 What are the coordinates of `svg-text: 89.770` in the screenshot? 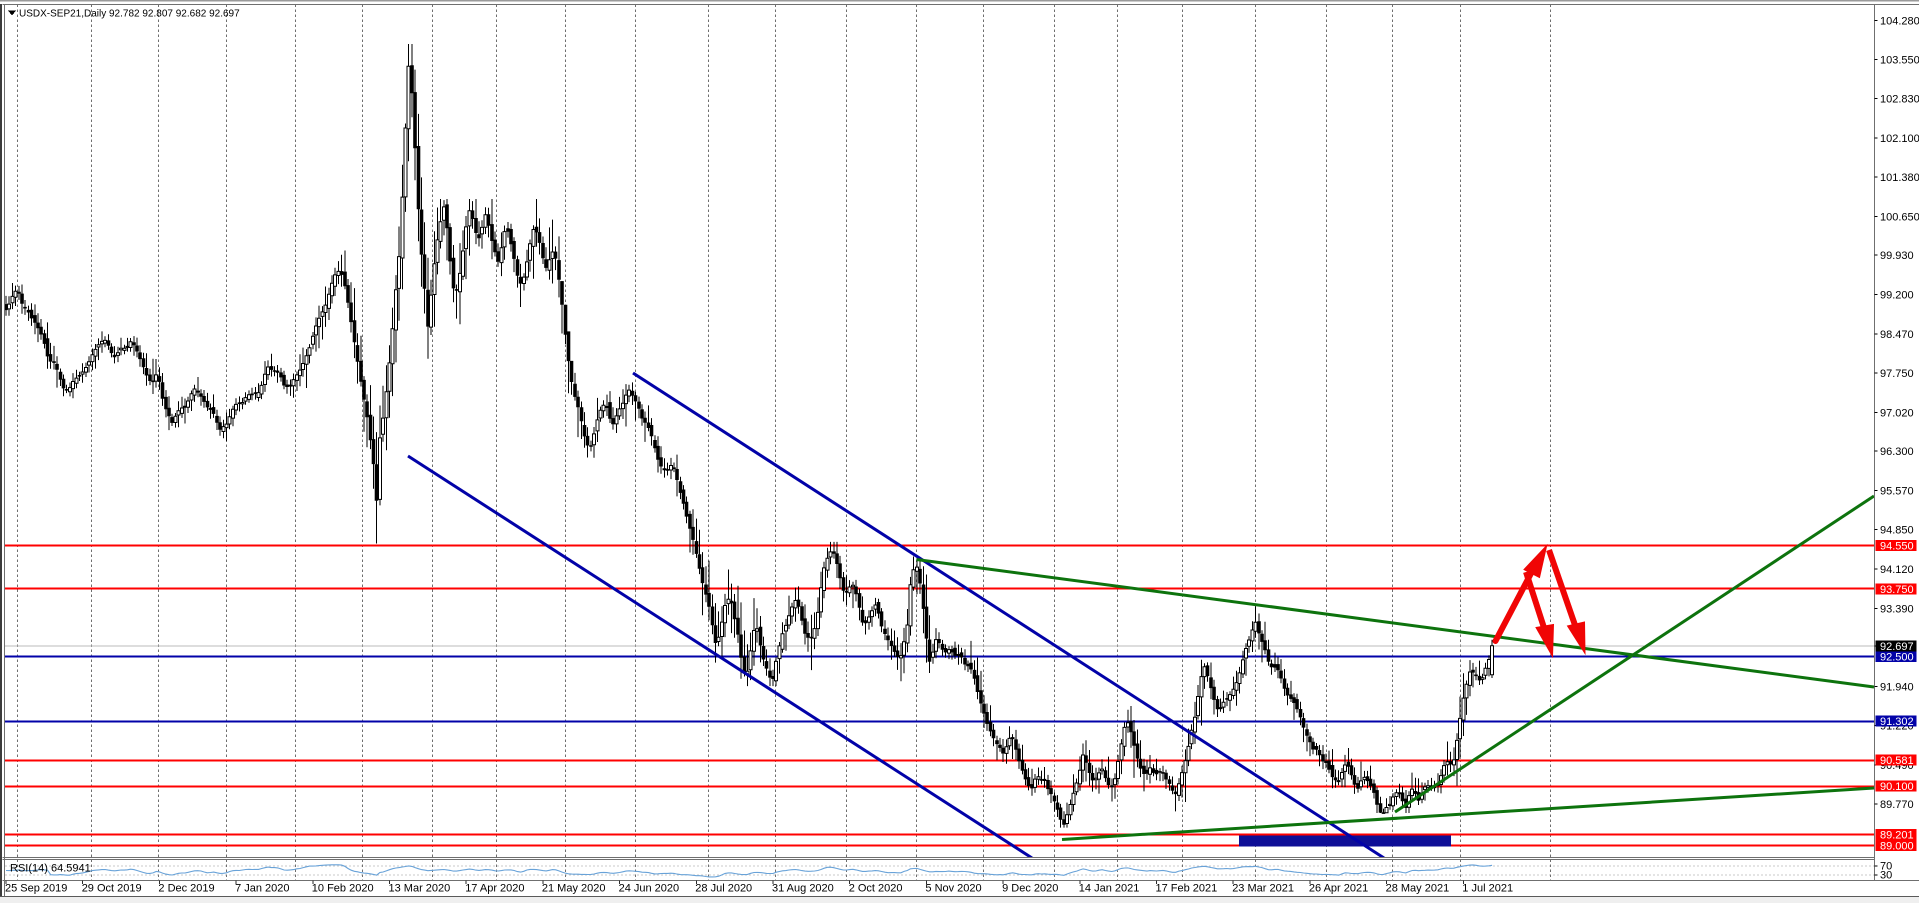 It's located at (1897, 805).